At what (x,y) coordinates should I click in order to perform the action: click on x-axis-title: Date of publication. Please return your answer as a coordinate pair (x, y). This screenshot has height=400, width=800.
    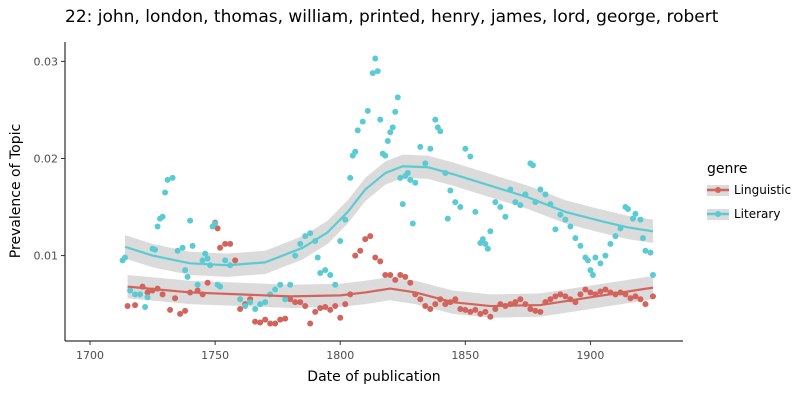
    Looking at the image, I should click on (373, 377).